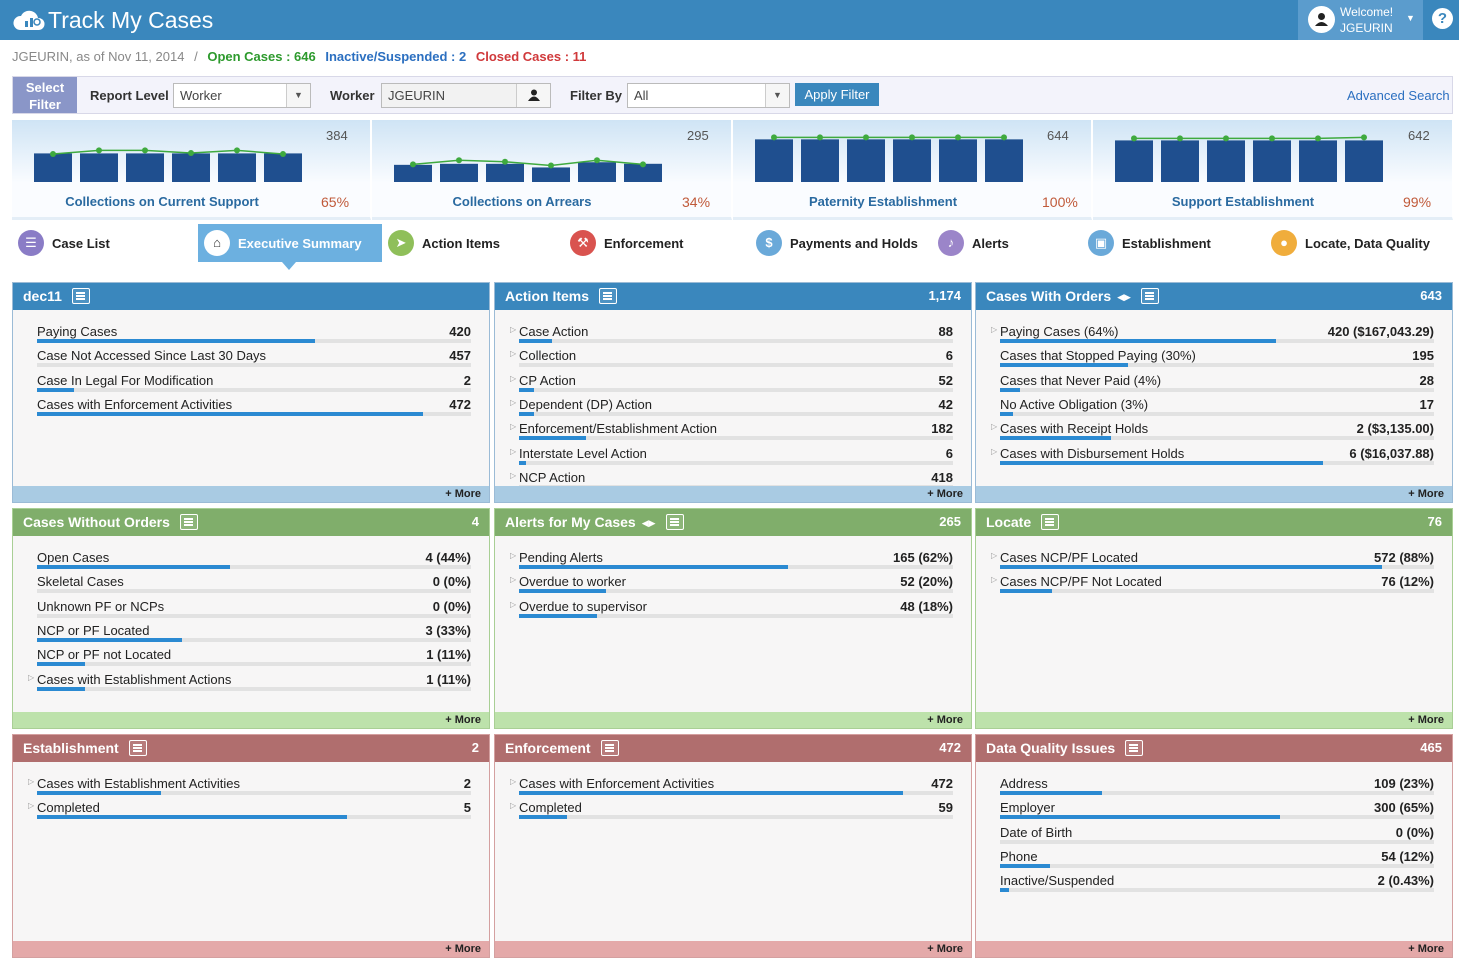  What do you see at coordinates (254, 631) in the screenshot?
I see `list-item: NCP or PF Located 3 (33%)` at bounding box center [254, 631].